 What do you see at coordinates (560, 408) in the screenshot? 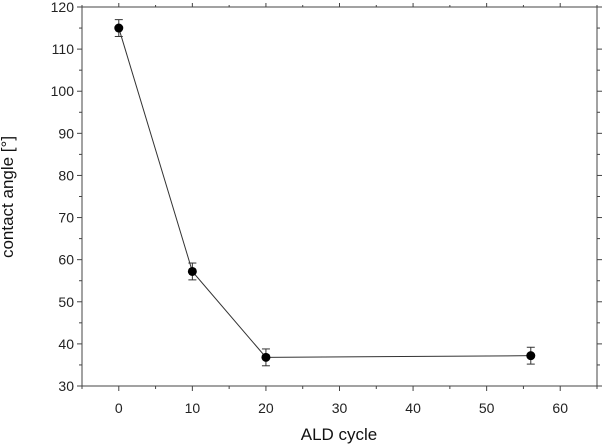
I see `x-tick-label: 60` at bounding box center [560, 408].